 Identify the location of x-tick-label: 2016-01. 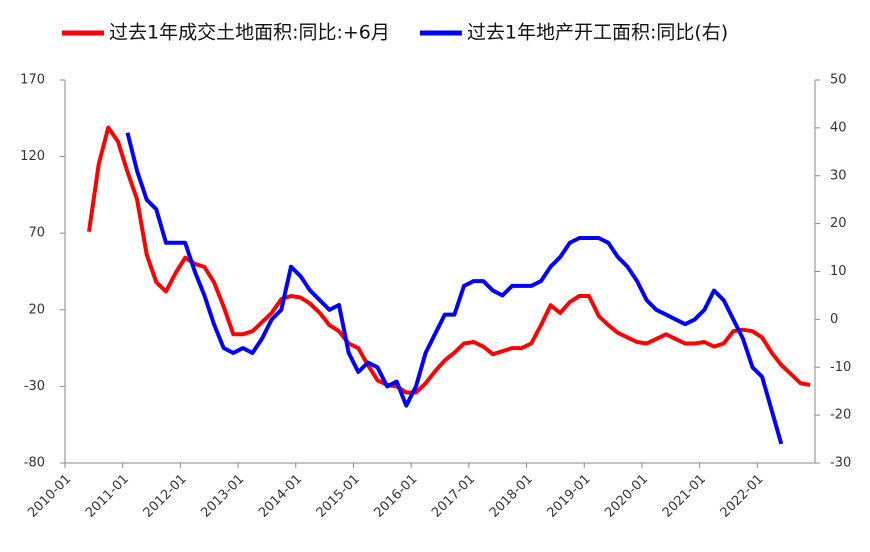
(395, 496).